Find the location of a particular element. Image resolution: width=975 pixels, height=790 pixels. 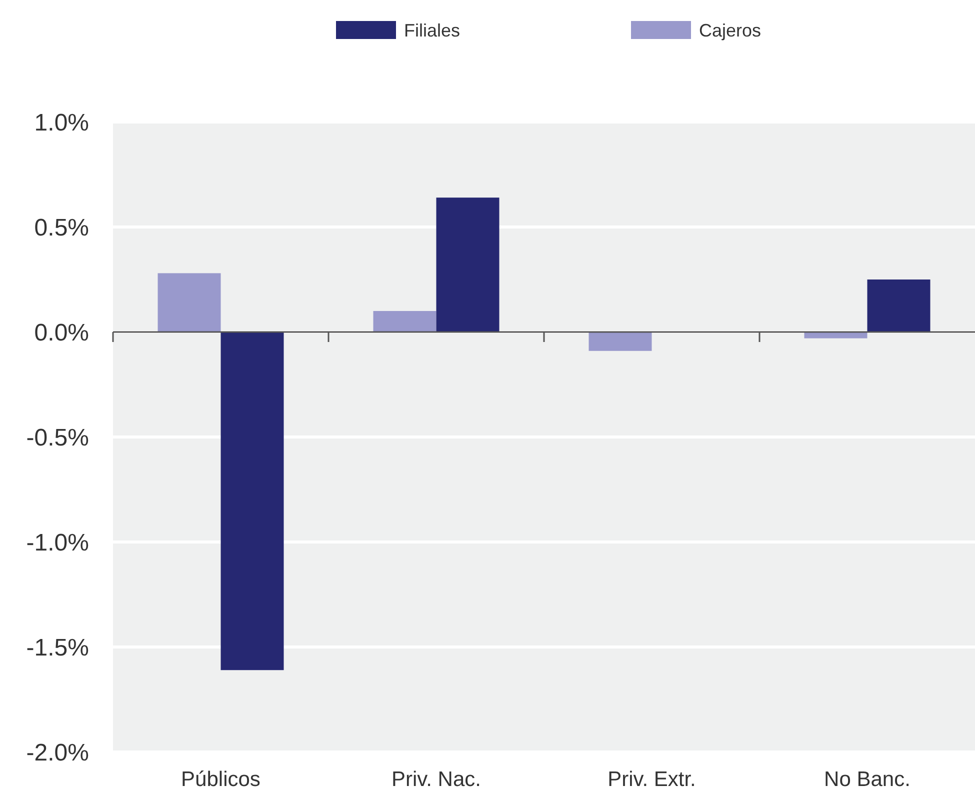

y-tick-label: -0.5% is located at coordinates (57, 438).